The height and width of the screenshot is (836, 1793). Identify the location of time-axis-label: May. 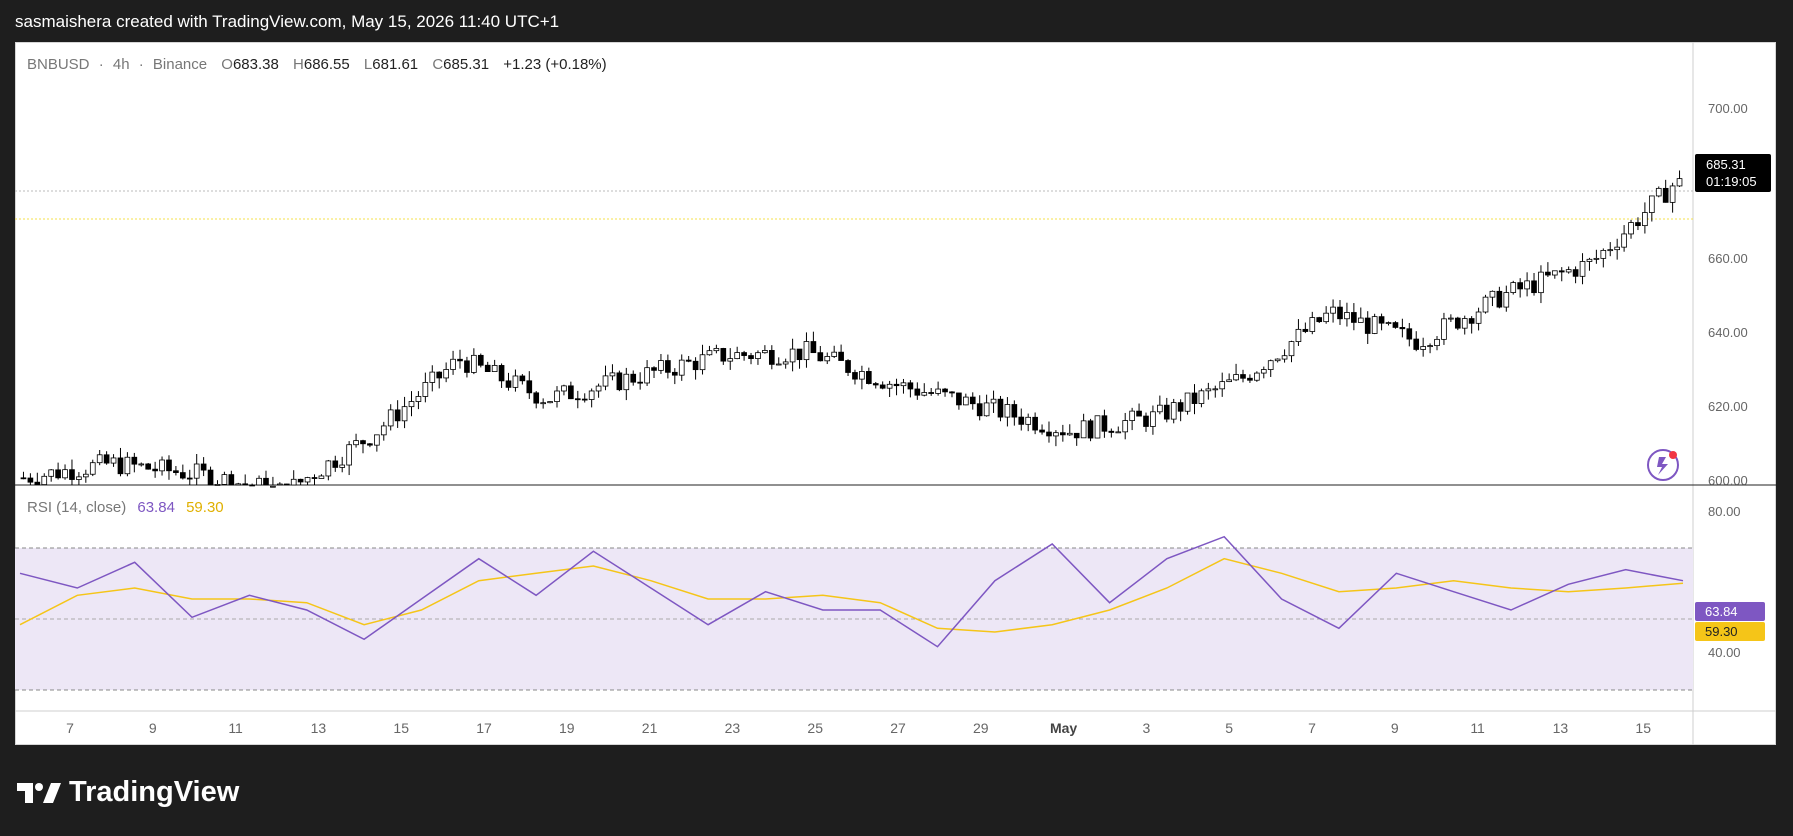
(1063, 728).